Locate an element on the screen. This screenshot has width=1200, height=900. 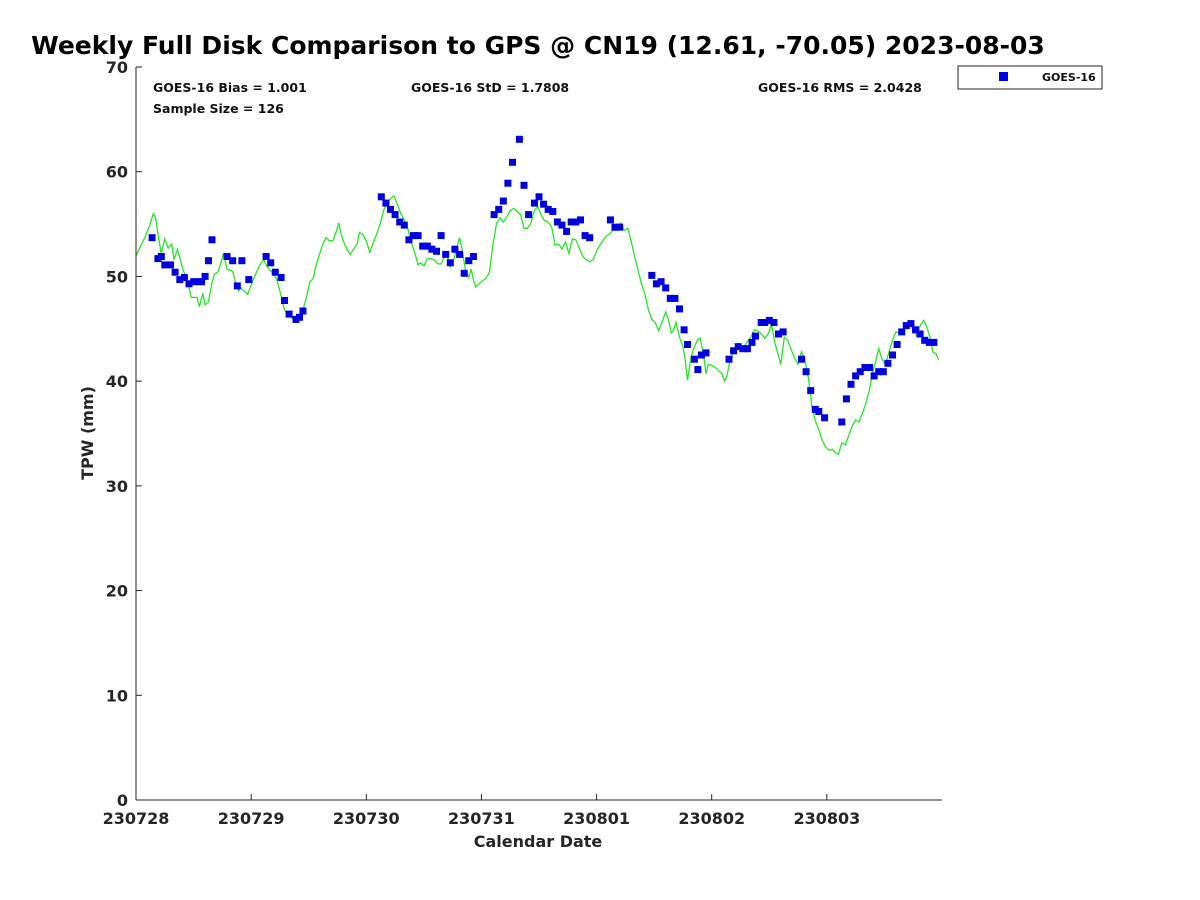
std-stat: GOES-16 StD = 1.7808 is located at coordinates (490, 87).